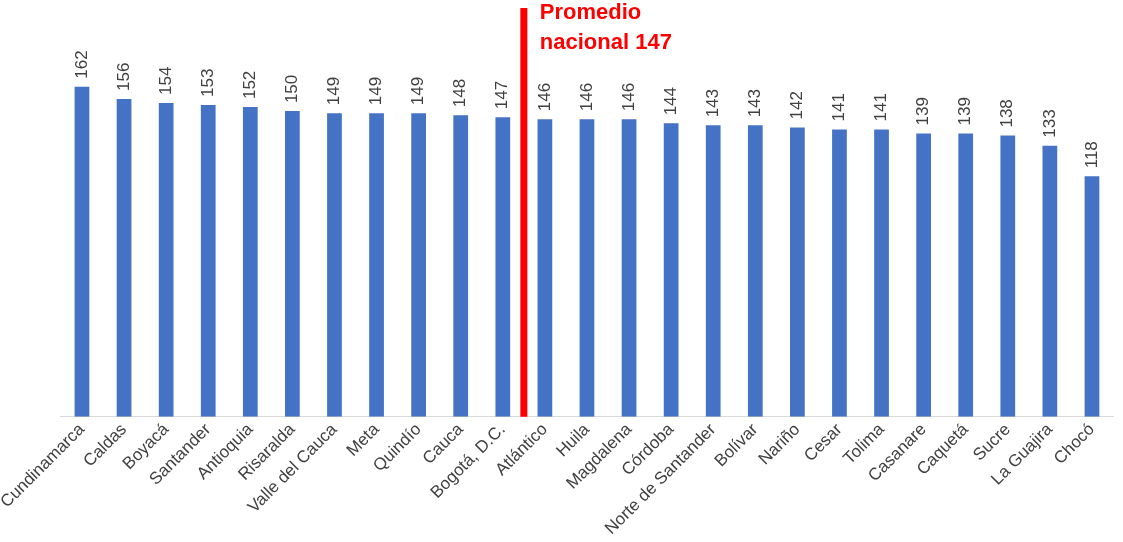  I want to click on data-label: 142, so click(797, 105).